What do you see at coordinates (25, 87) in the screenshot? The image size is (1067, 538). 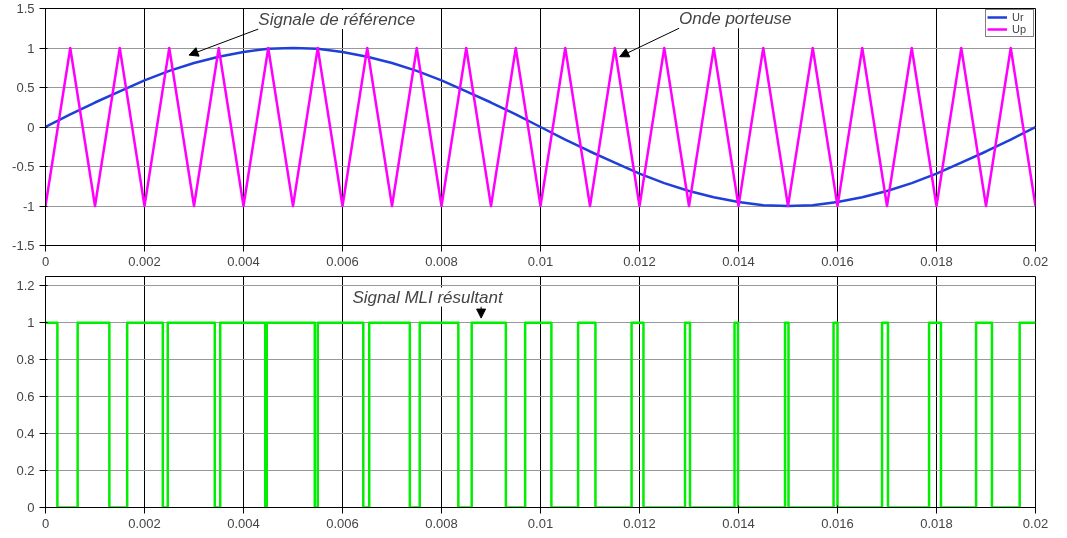 I see `y-tick-label: 0.5` at bounding box center [25, 87].